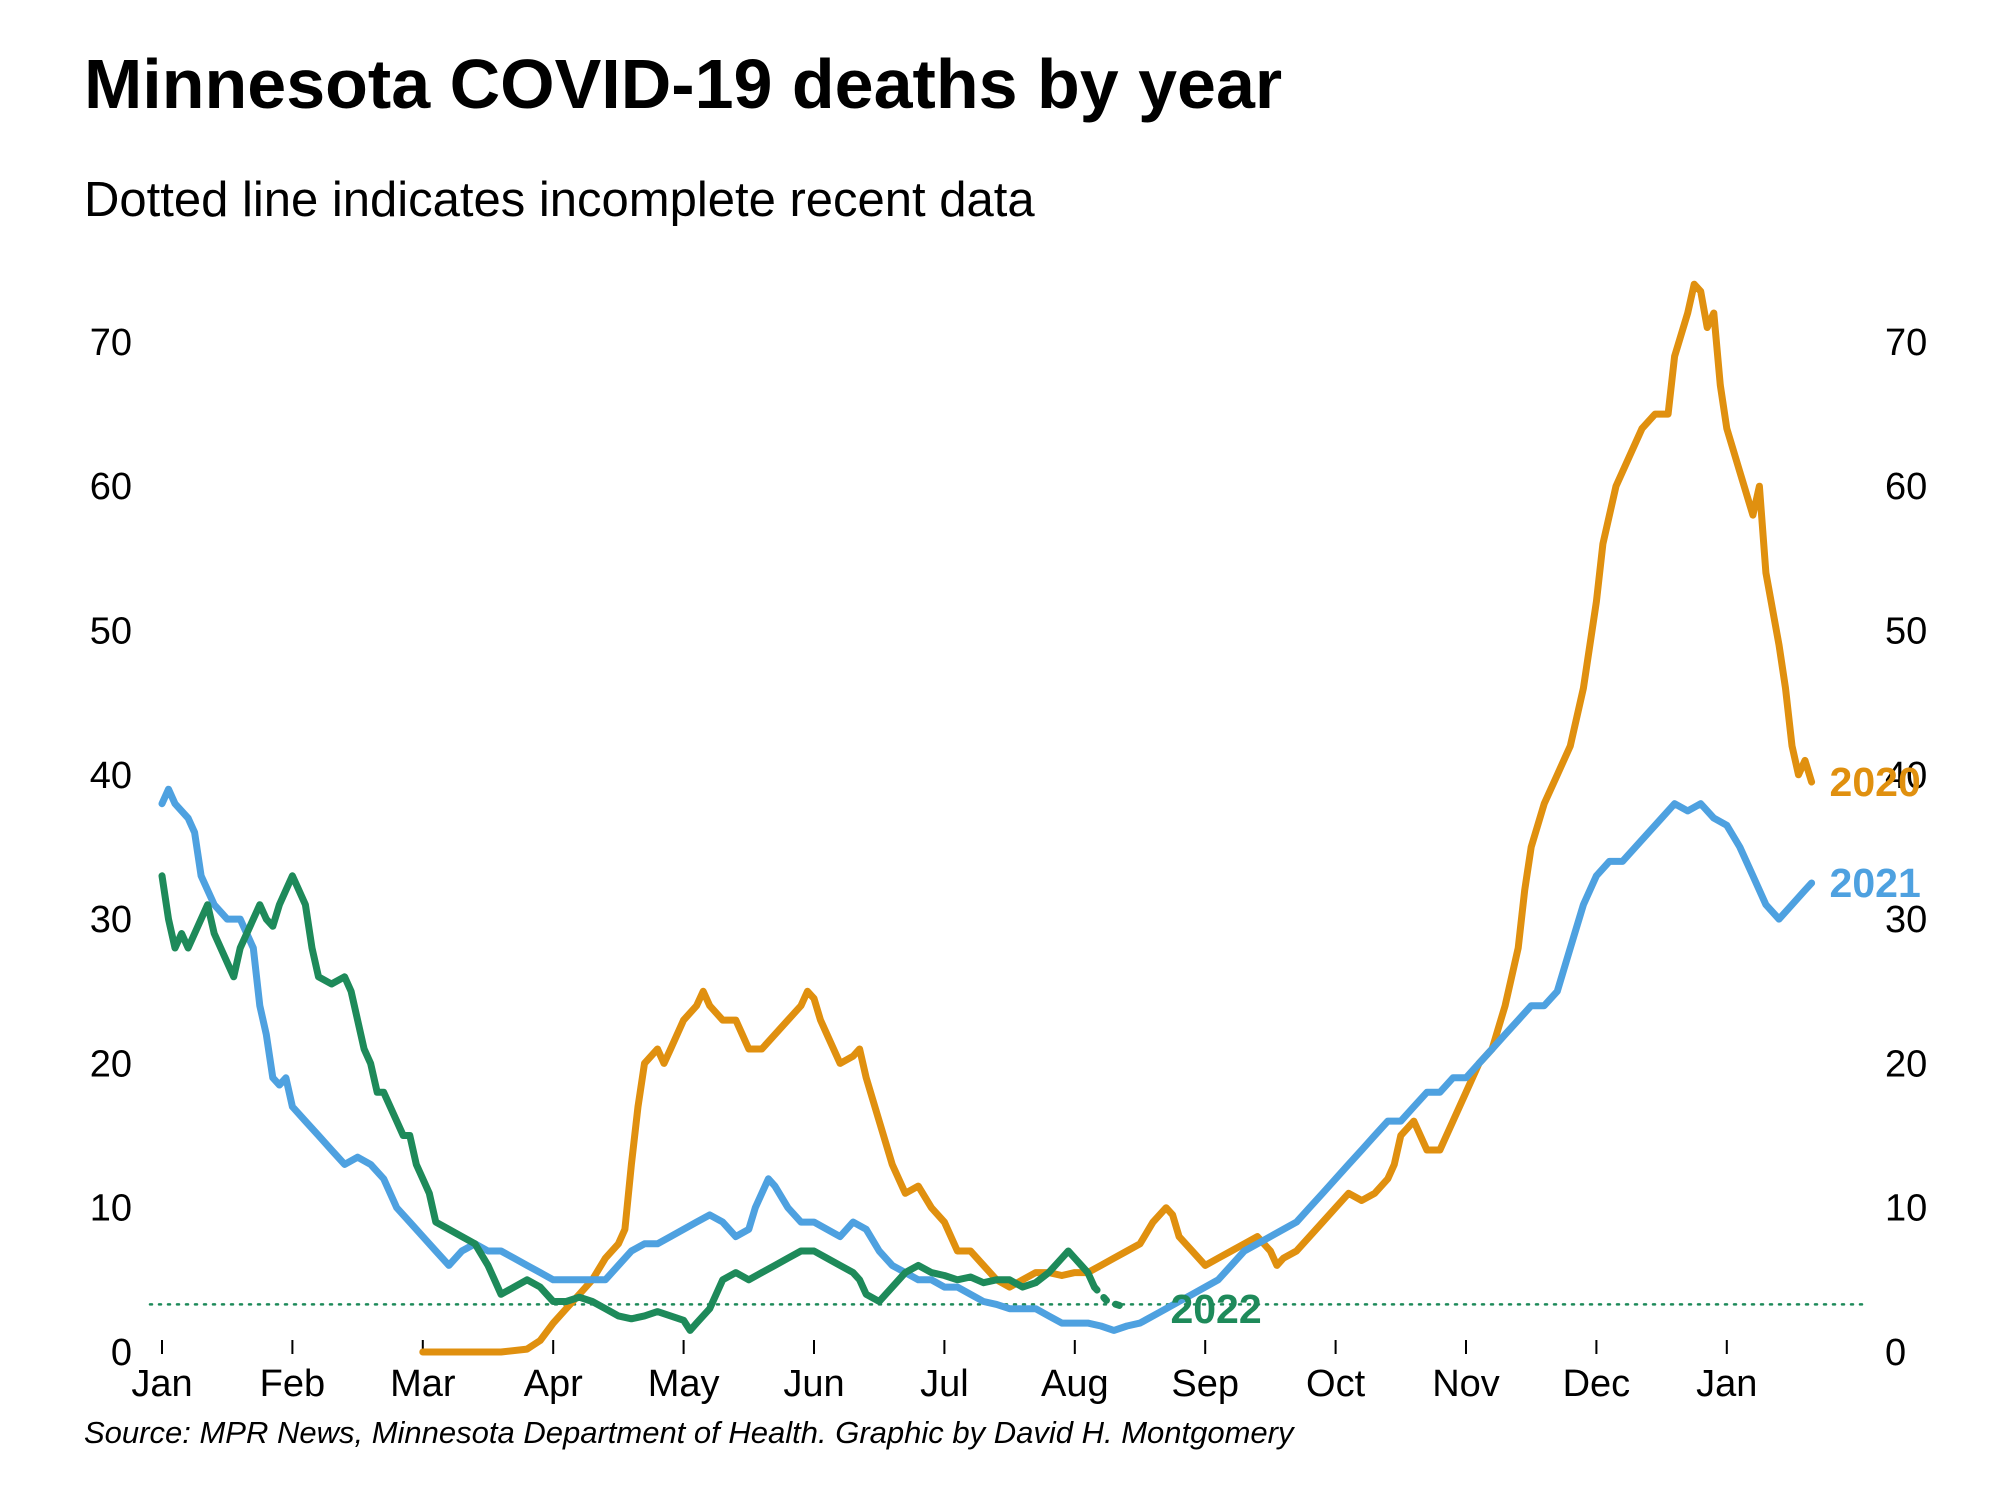  I want to click on y-tick-label-right: 30, so click(1906, 920).